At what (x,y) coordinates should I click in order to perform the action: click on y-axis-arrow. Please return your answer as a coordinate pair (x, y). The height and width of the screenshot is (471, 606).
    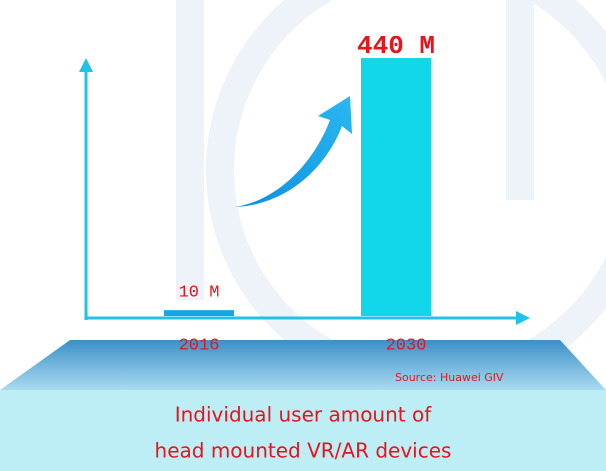
    Looking at the image, I should click on (86, 65).